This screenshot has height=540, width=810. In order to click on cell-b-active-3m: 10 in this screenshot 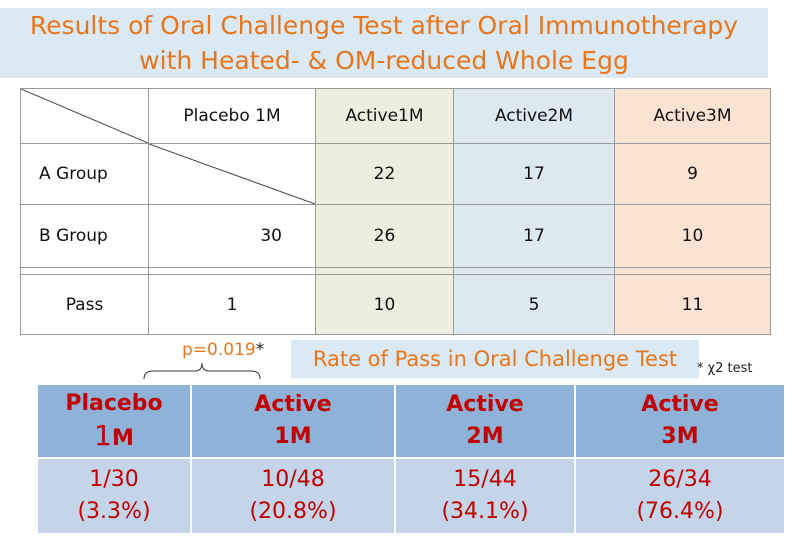, I will do `click(692, 236)`.